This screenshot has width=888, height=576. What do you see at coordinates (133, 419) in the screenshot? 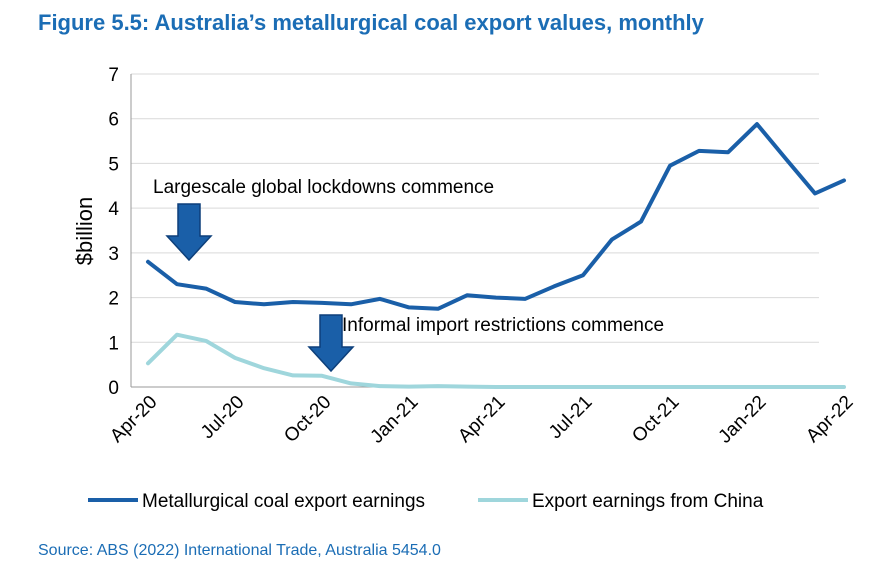
I see `x-tick-label: Apr-20` at bounding box center [133, 419].